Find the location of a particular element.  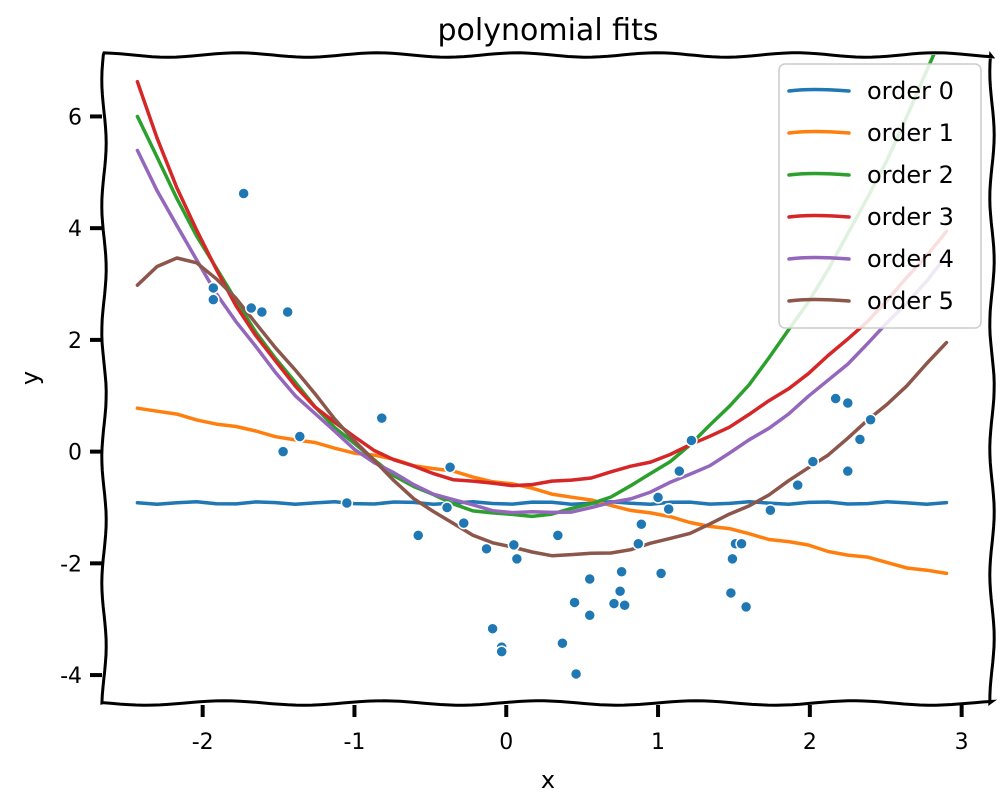

legend-box is located at coordinates (880, 196).